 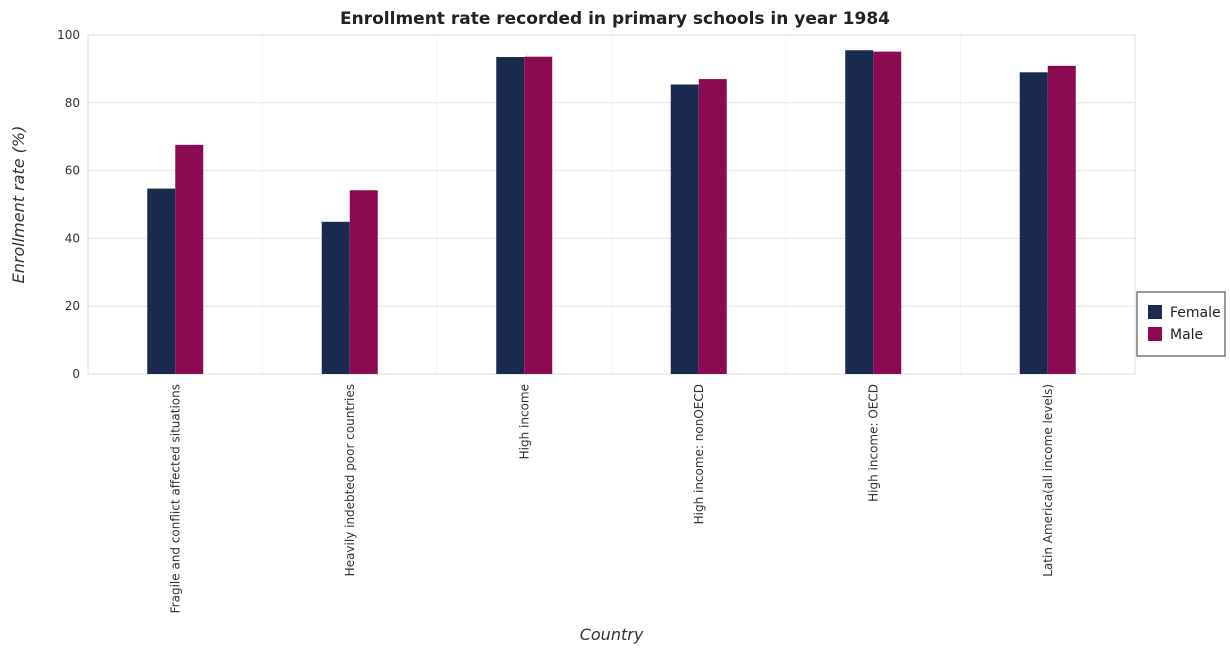 I want to click on x-tick-label: High income: OECD, so click(x=873, y=443).